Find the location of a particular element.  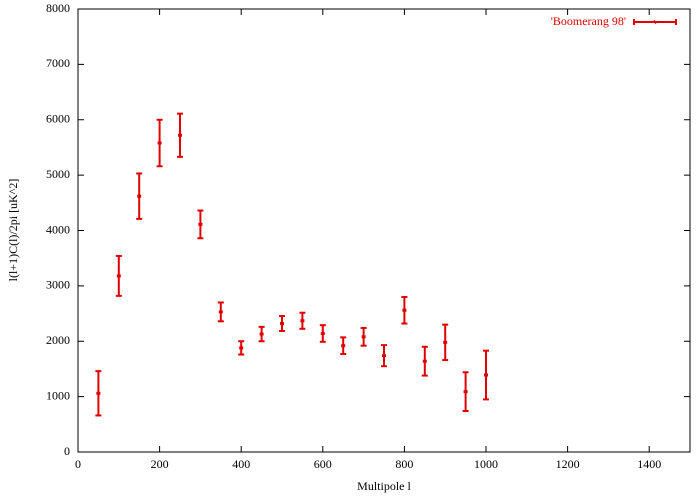

x-tick-label: 800 is located at coordinates (404, 464).